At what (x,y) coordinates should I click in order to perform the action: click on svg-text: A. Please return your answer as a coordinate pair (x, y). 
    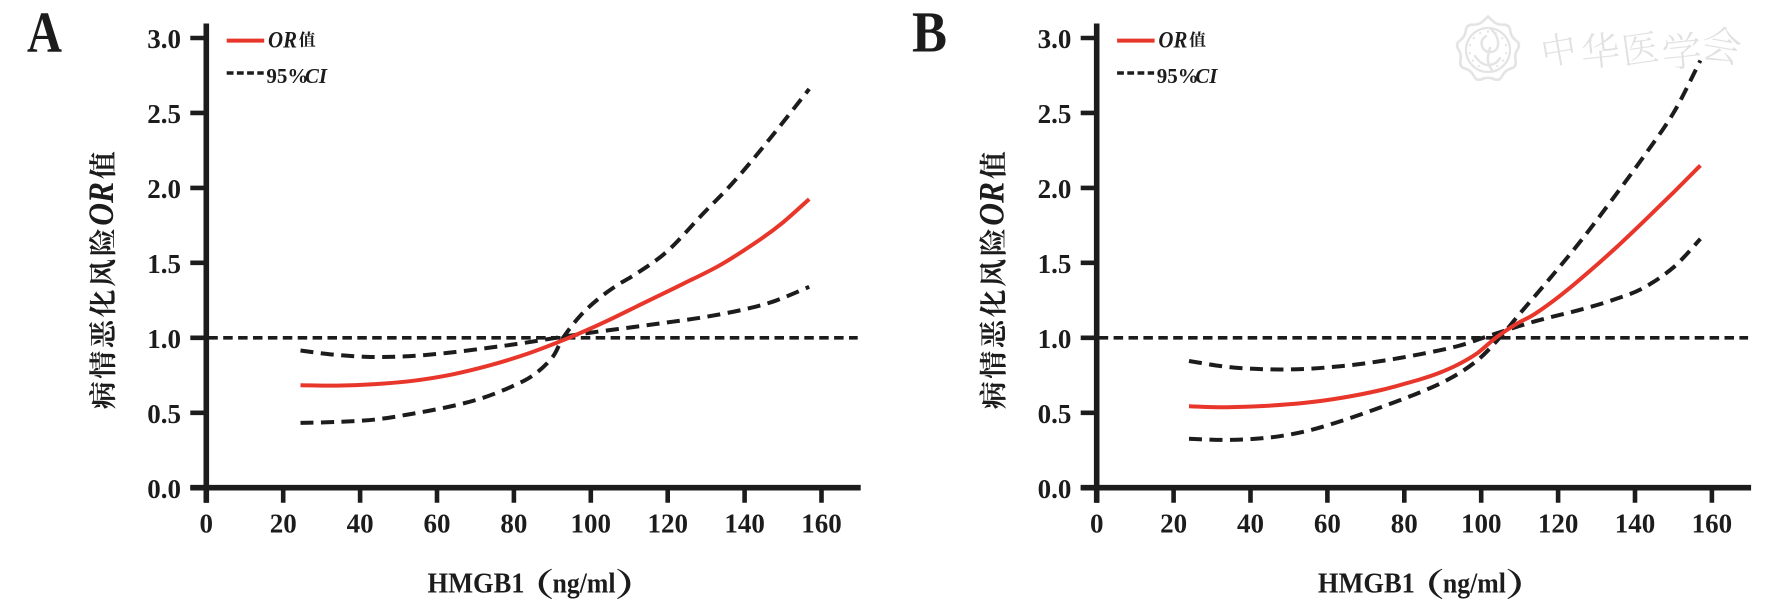
    Looking at the image, I should click on (44, 32).